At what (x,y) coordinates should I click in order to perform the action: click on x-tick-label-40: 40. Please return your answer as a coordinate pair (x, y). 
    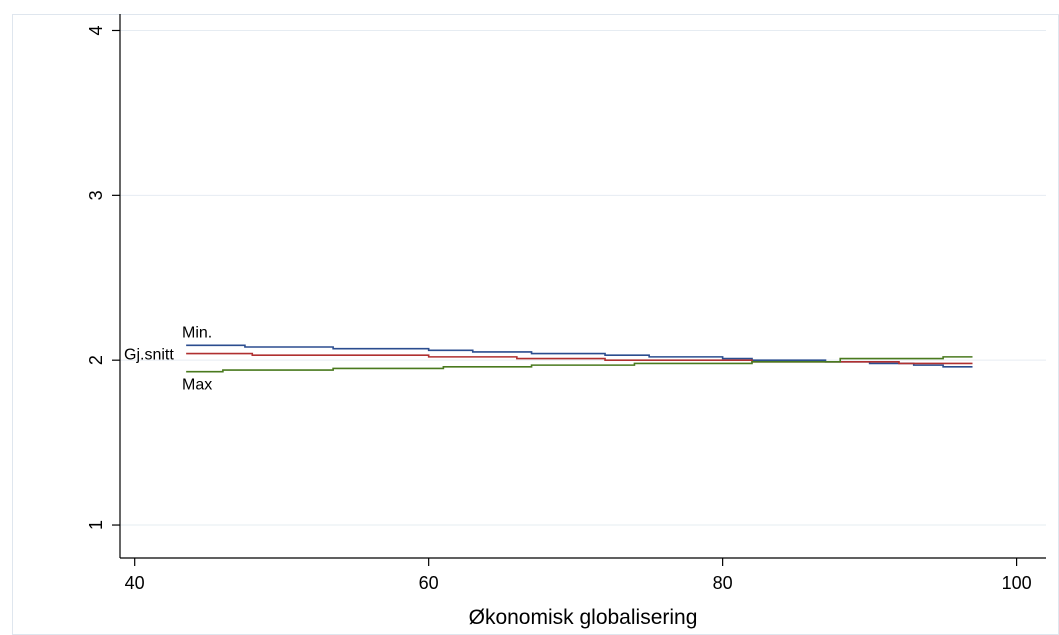
    Looking at the image, I should click on (135, 583).